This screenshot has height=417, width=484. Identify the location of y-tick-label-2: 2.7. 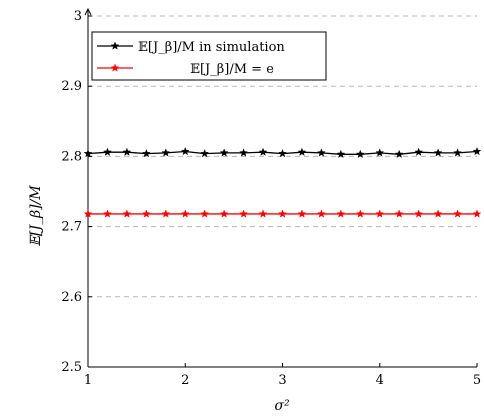
(71, 227).